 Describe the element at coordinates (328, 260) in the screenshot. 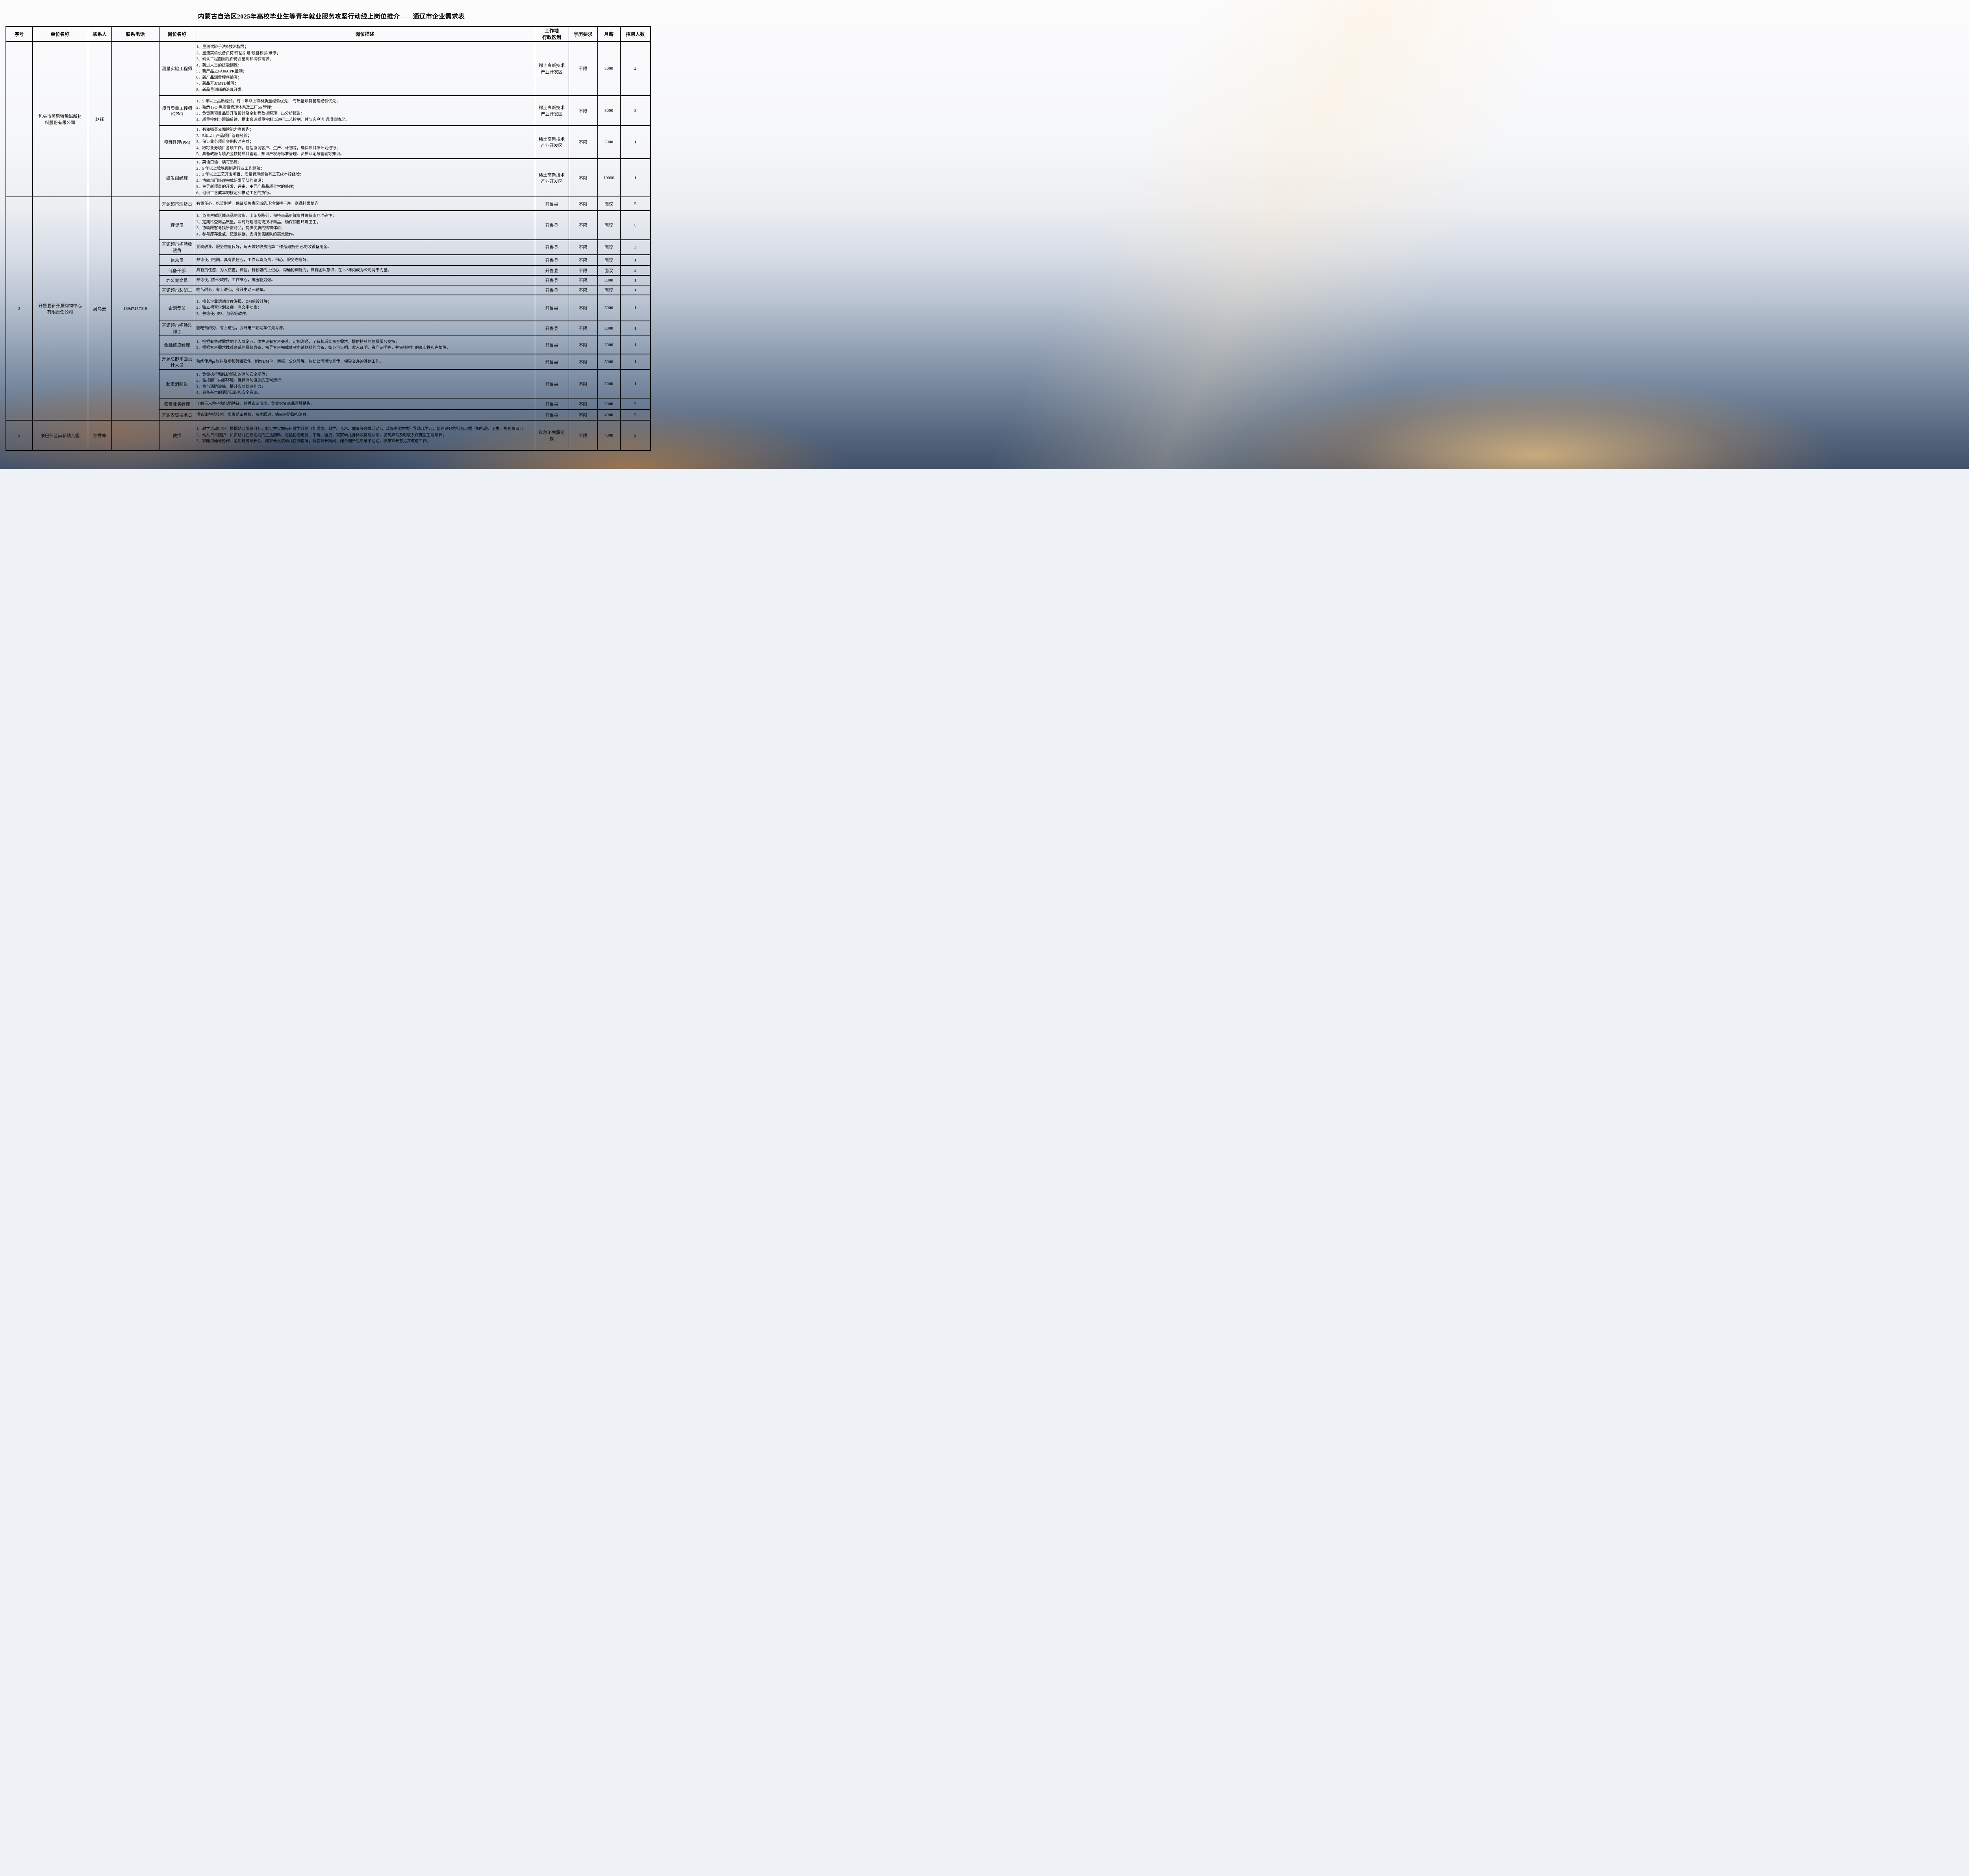

I see `table-row: 信息员 熟练使用电脑，具有责任心，工作认真负责，细心，服务态度好。 开鲁县 不限 面议 1` at that location.